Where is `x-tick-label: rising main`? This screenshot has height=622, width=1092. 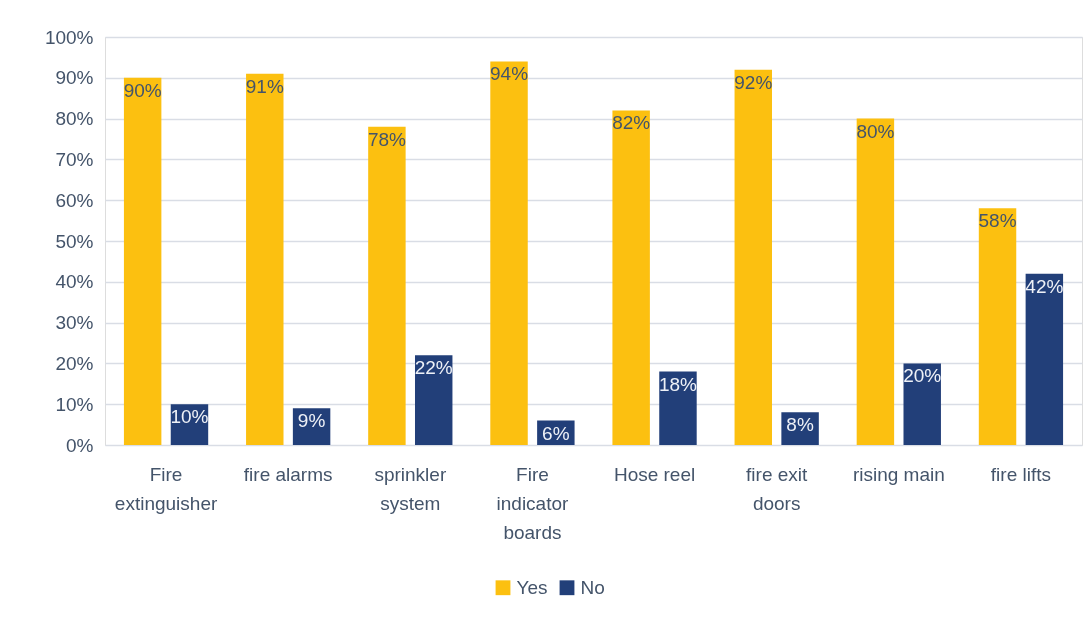
x-tick-label: rising main is located at coordinates (898, 474).